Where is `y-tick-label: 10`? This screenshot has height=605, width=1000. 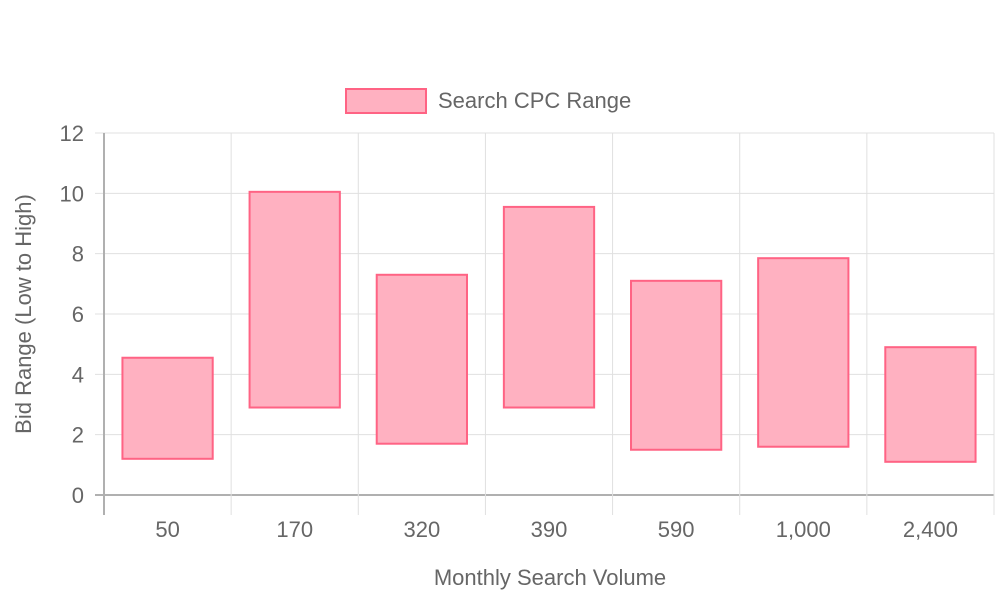
y-tick-label: 10 is located at coordinates (72, 193).